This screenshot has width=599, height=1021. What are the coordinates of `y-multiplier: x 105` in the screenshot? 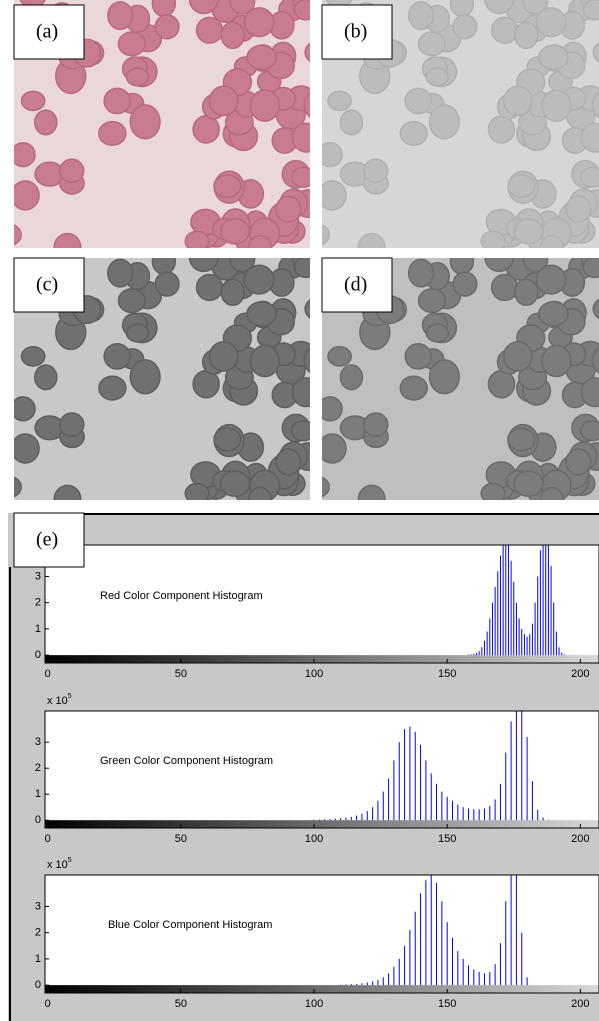 It's located at (59, 864).